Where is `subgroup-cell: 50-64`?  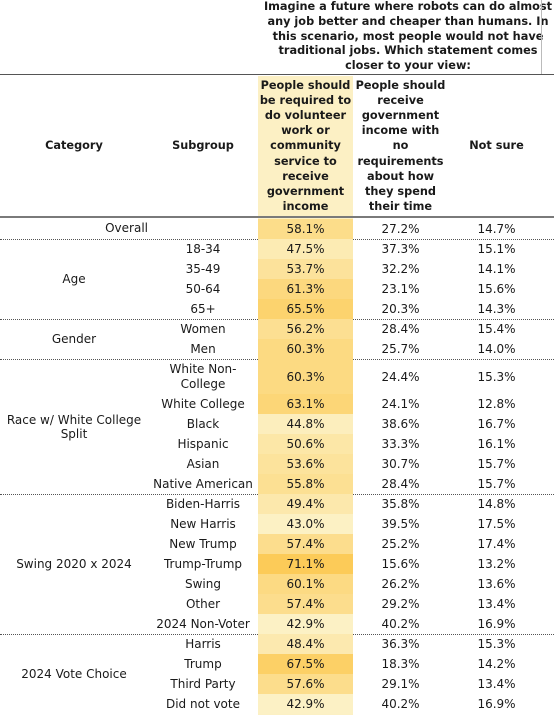 subgroup-cell: 50-64 is located at coordinates (203, 288).